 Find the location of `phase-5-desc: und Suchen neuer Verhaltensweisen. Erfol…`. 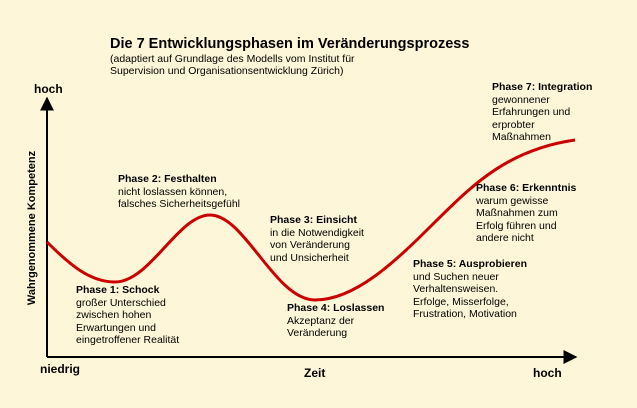

phase-5-desc: und Suchen neuer Verhaltensweisen. Erfol… is located at coordinates (465, 295).